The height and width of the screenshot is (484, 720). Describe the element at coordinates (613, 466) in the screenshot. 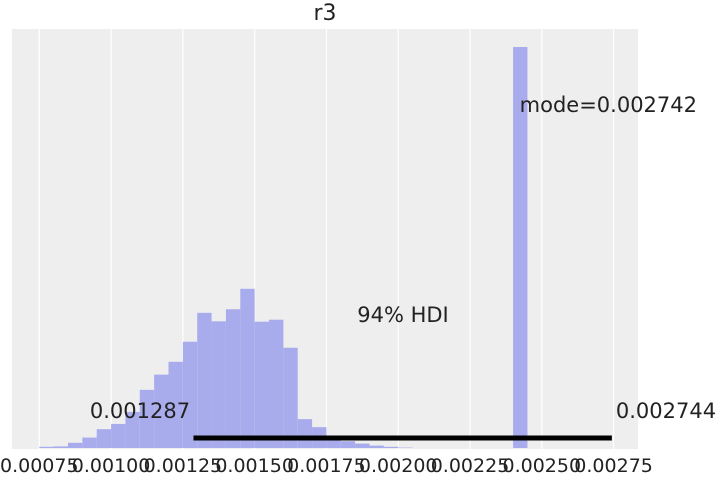

I see `x-tick-label: 0.00275` at that location.